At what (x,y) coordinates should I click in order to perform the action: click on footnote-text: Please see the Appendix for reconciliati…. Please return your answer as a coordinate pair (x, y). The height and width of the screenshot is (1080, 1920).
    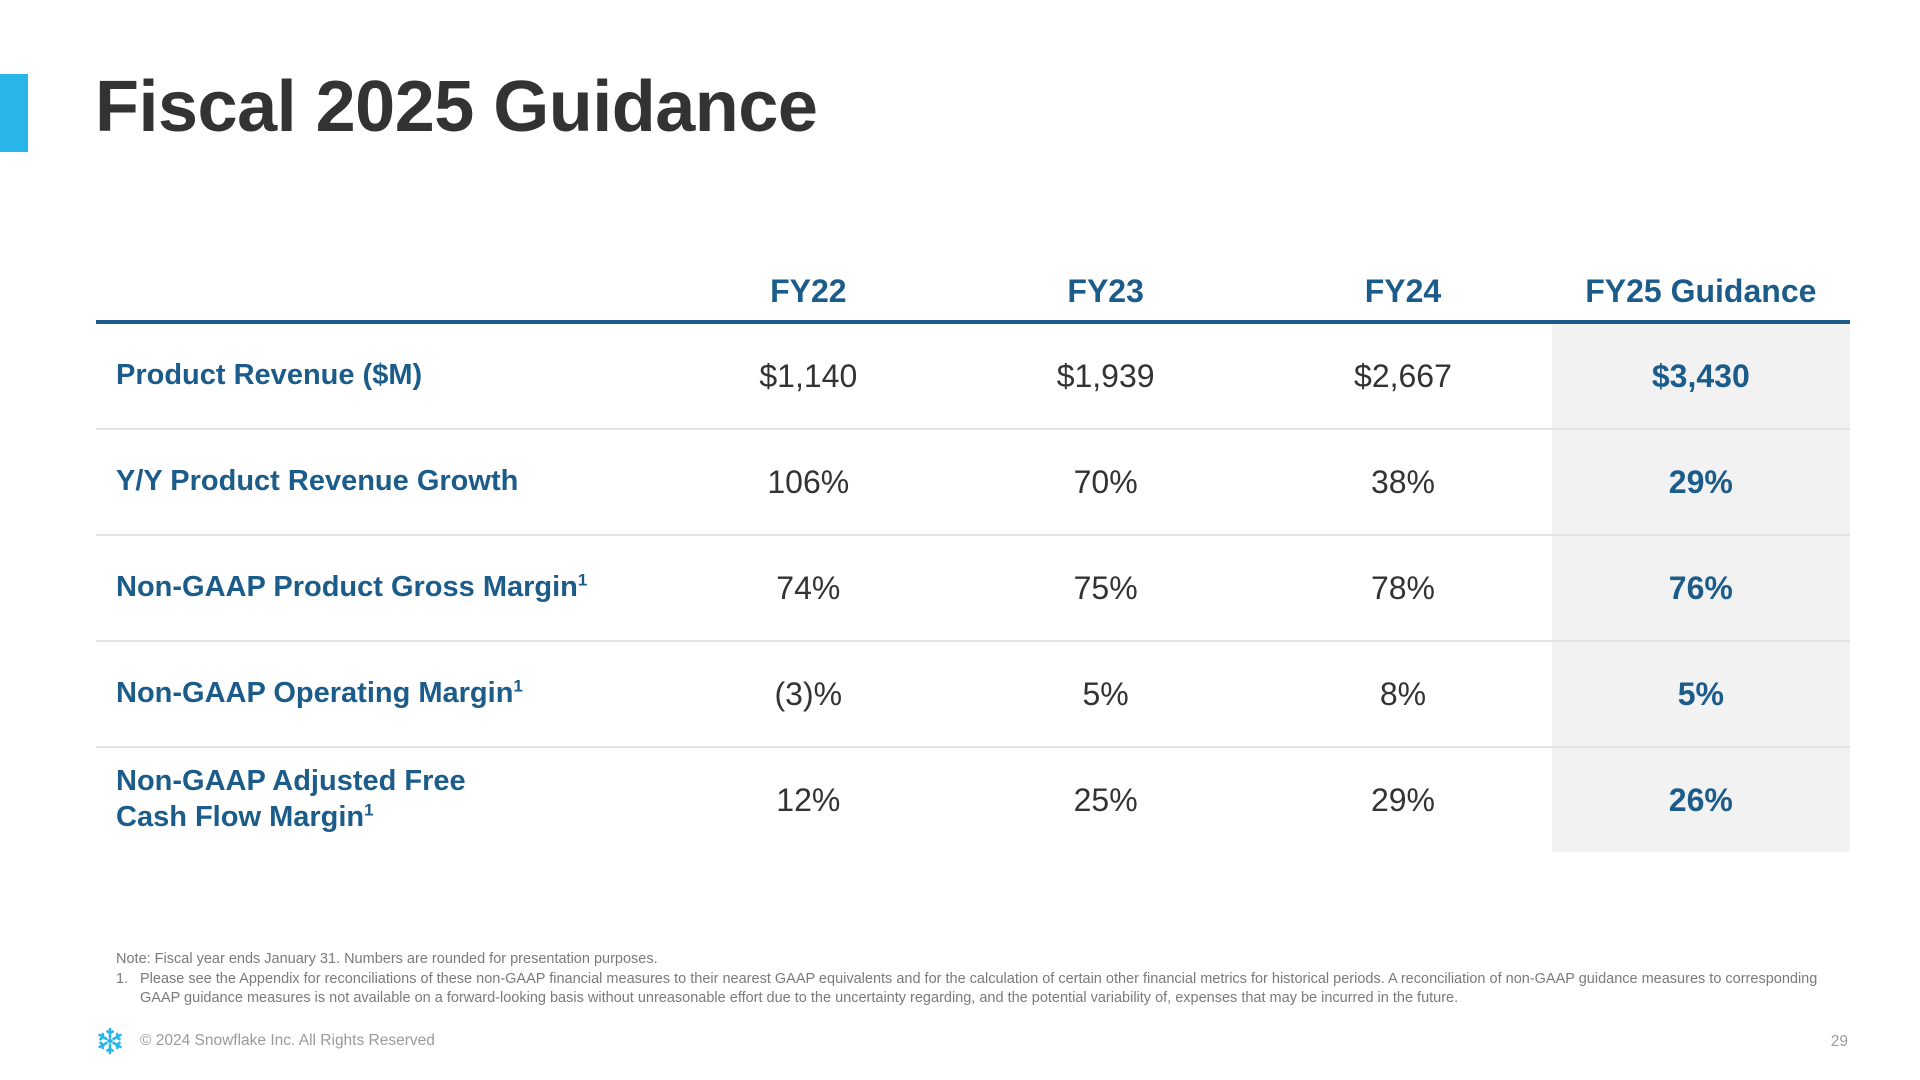
    Looking at the image, I should click on (979, 988).